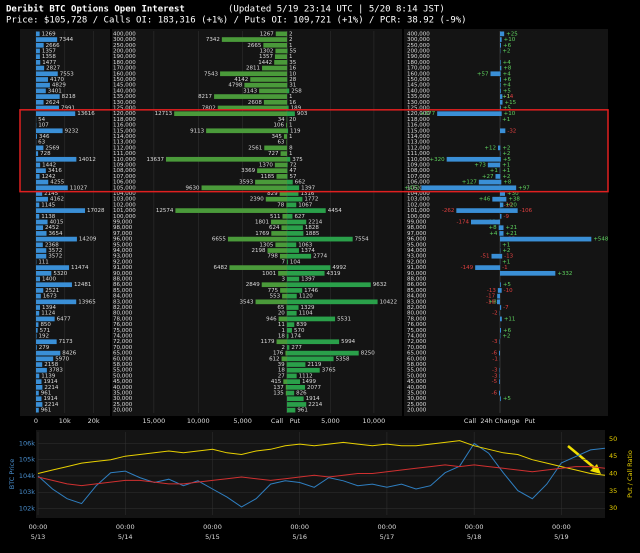  I want to click on value-label: -10, so click(508, 291).